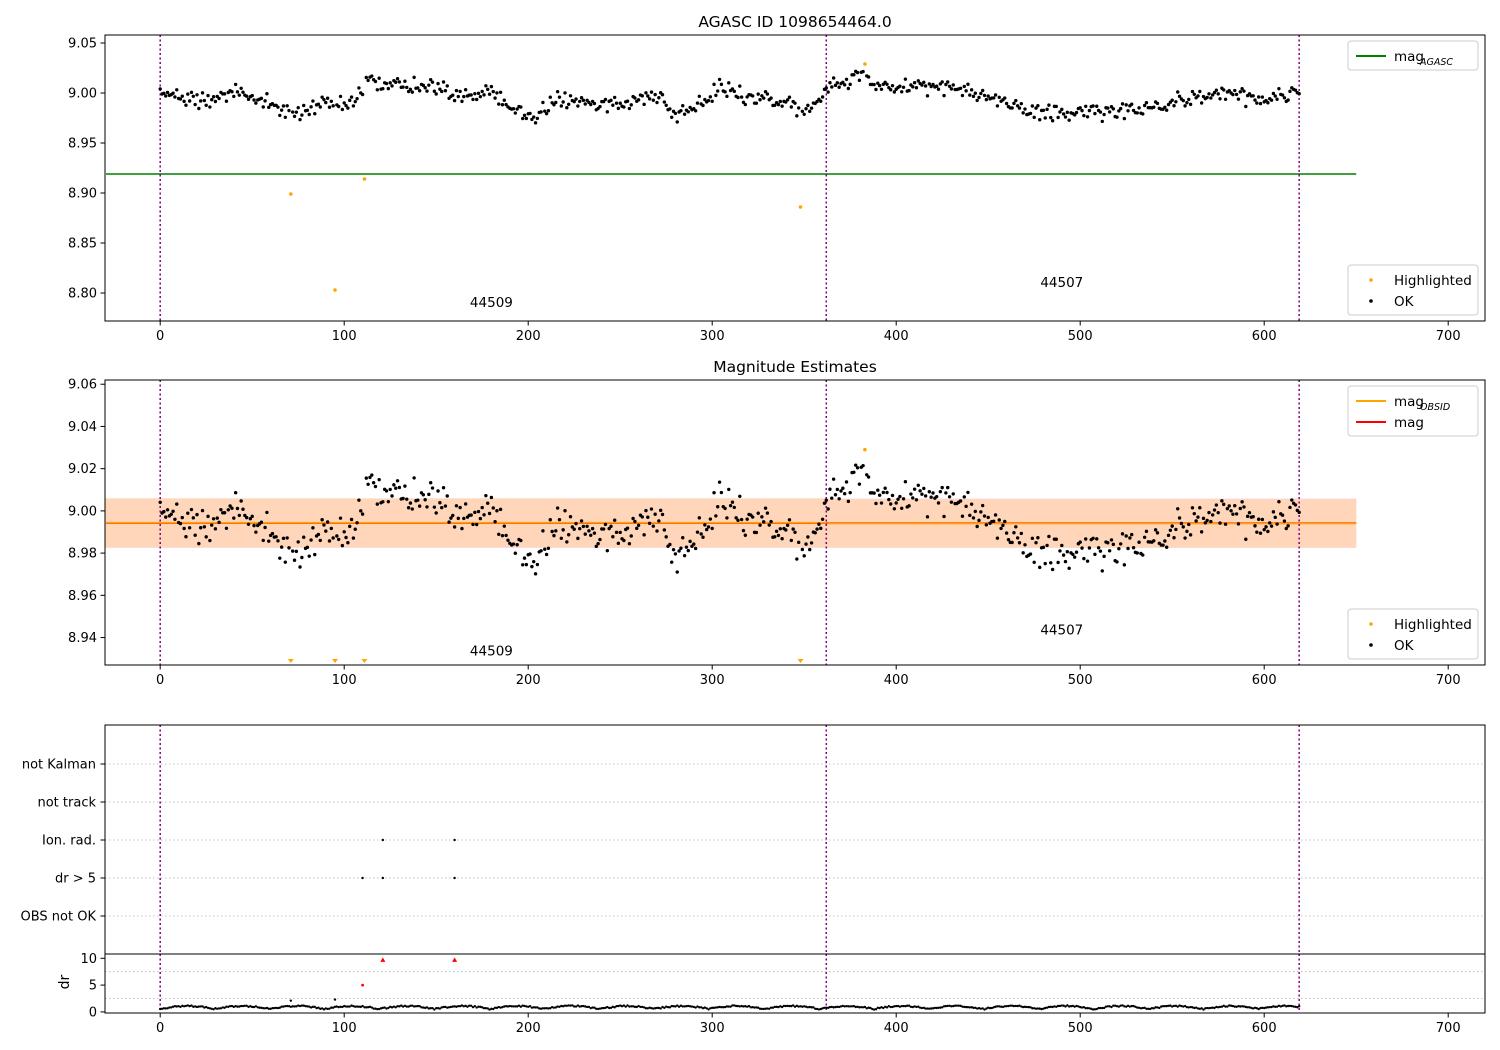  Describe the element at coordinates (454, 878) in the screenshot. I see `flag-point` at that location.